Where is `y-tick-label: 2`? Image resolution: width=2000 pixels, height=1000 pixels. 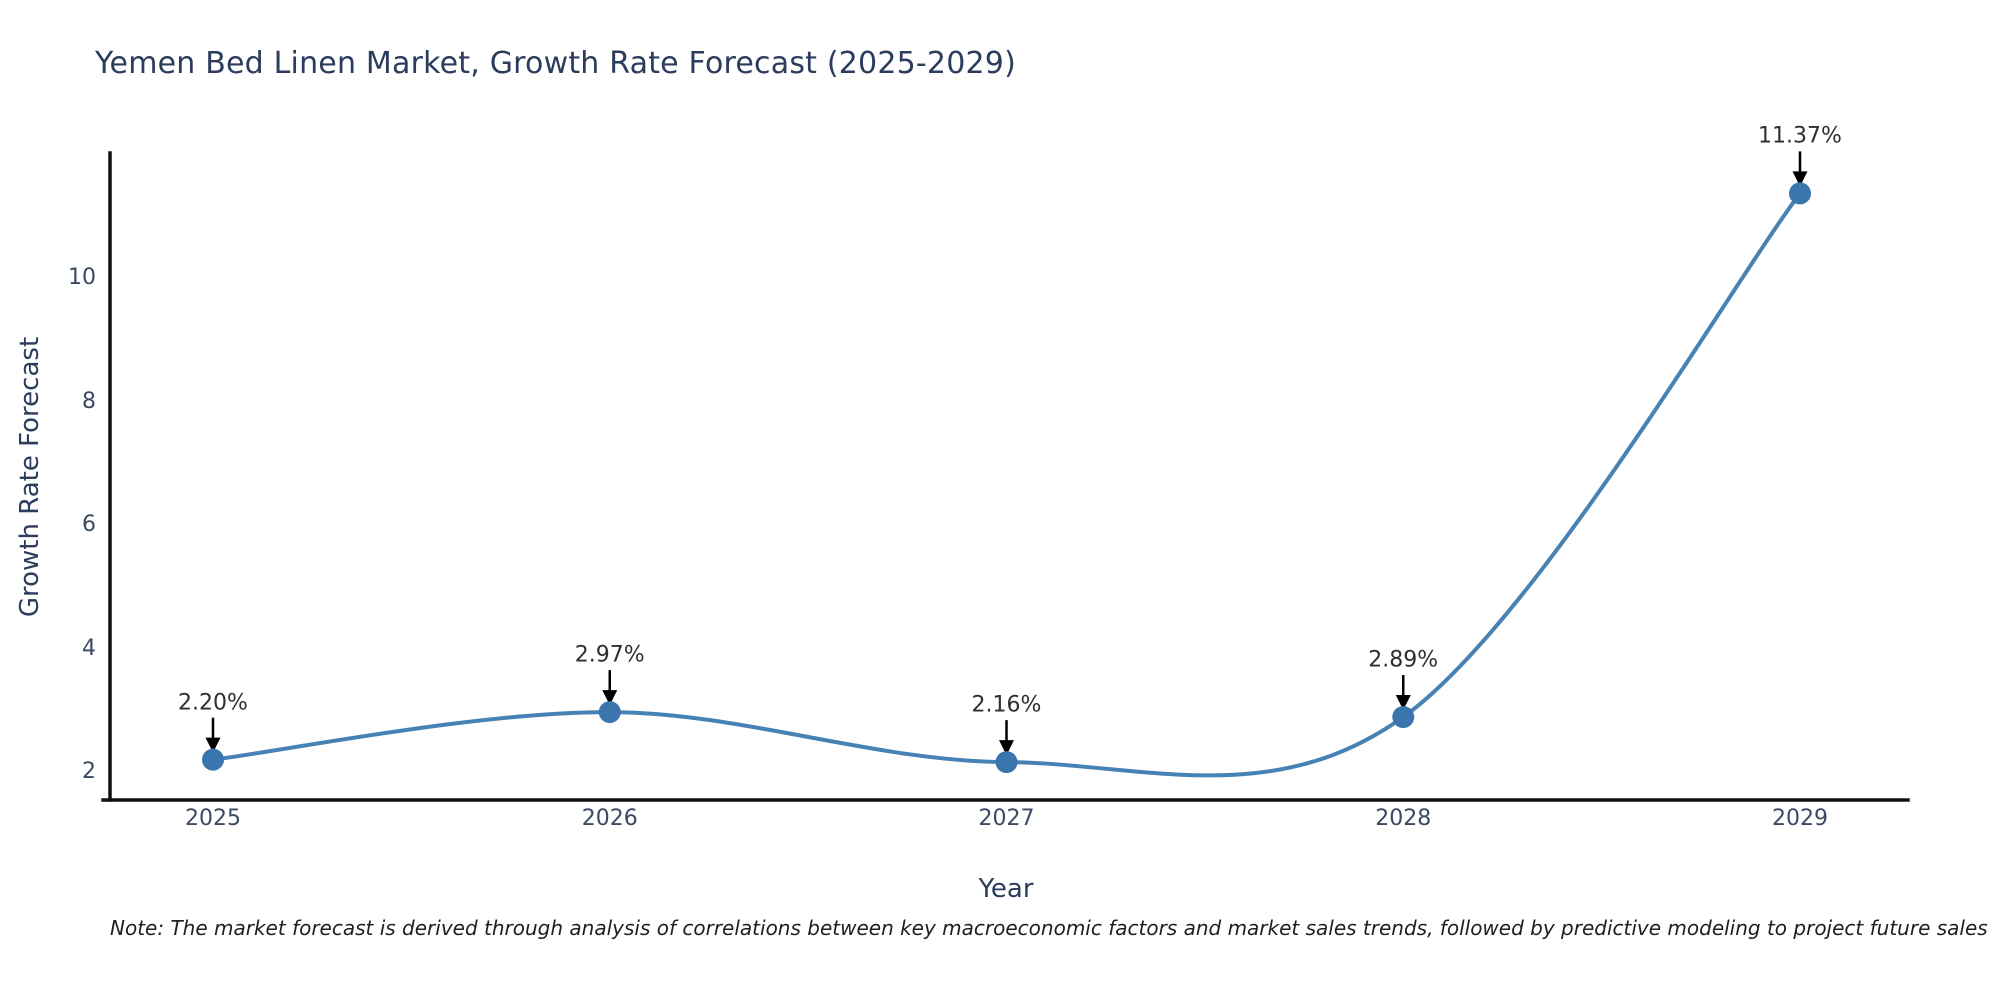
y-tick-label: 2 is located at coordinates (89, 771).